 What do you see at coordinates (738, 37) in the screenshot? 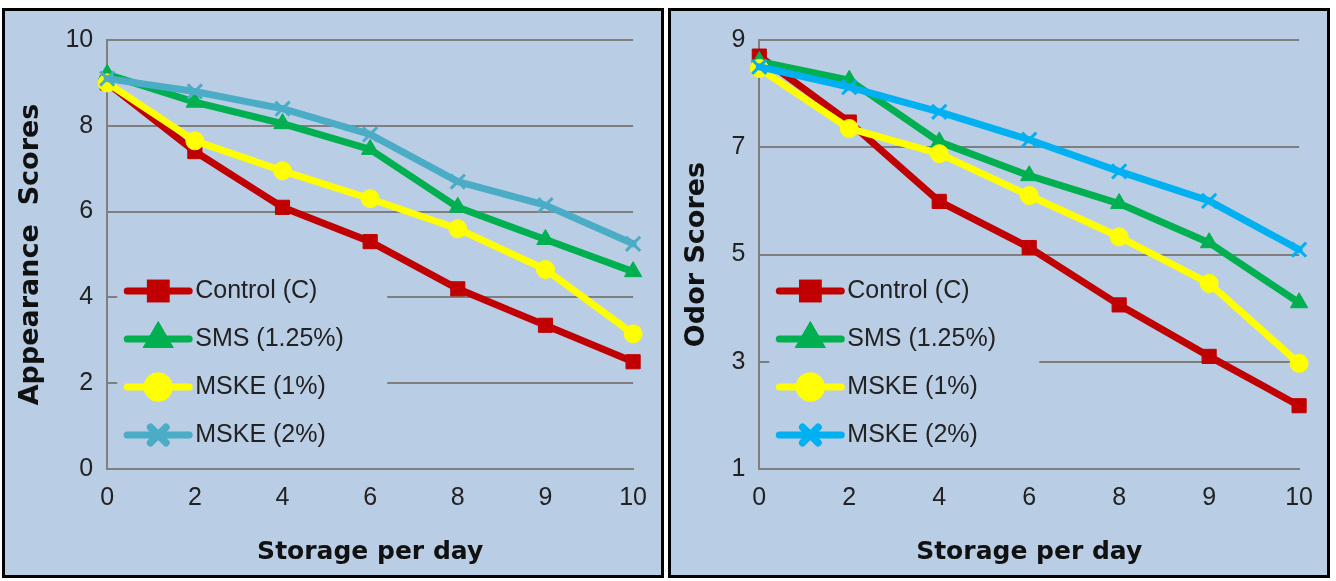
I see `y-tick-label: 9` at bounding box center [738, 37].